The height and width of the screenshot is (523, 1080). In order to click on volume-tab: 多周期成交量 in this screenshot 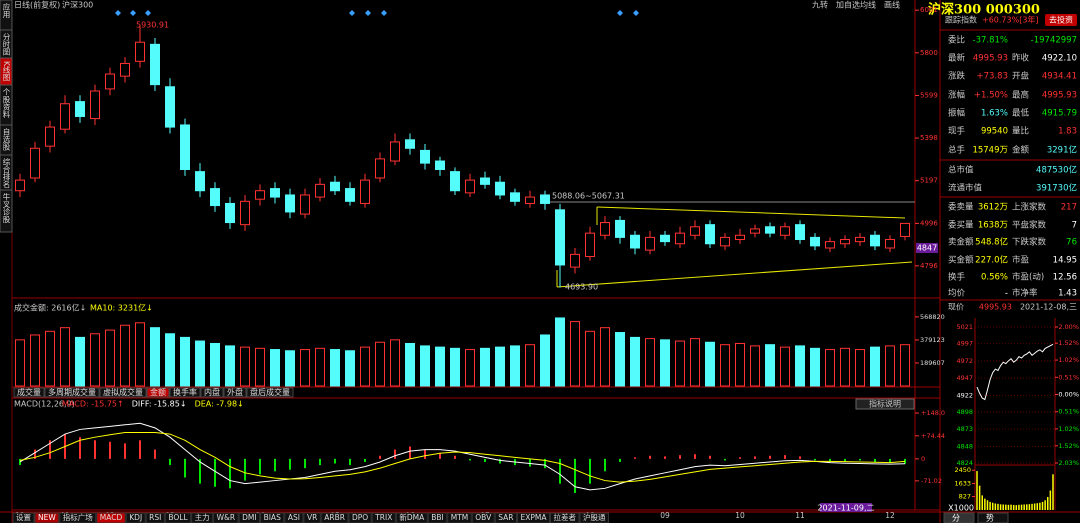, I will do `click(72, 392)`.